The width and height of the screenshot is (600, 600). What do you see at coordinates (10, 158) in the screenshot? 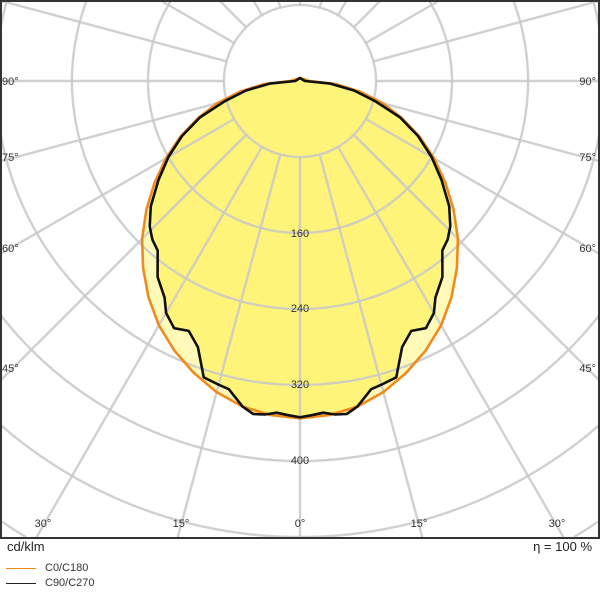
I see `angle-label-left-75: 75°` at bounding box center [10, 158].